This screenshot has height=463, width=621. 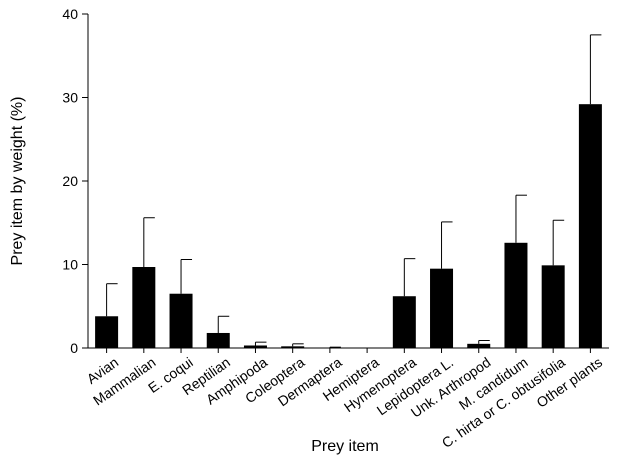 I want to click on y-tick-label: 0, so click(x=74, y=348).